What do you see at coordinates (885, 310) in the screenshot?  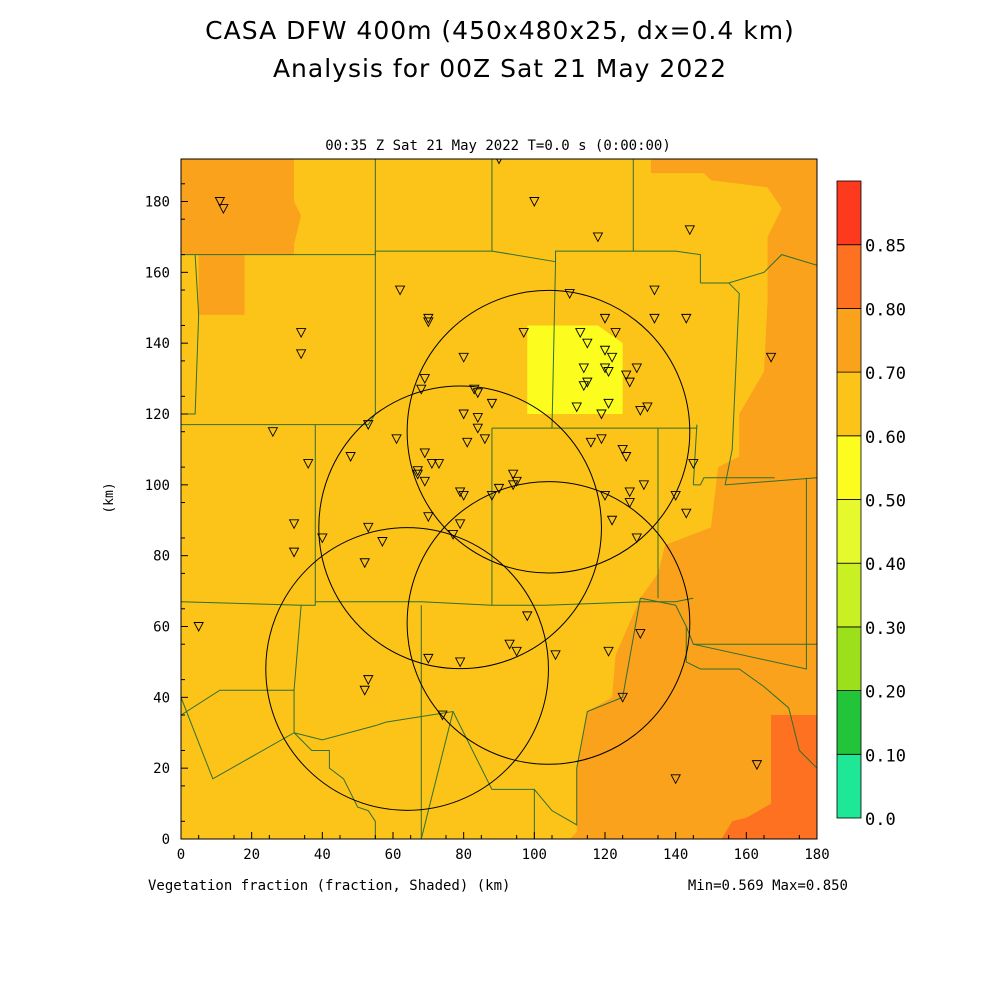 I see `colorbar-label: 0.80` at bounding box center [885, 310].